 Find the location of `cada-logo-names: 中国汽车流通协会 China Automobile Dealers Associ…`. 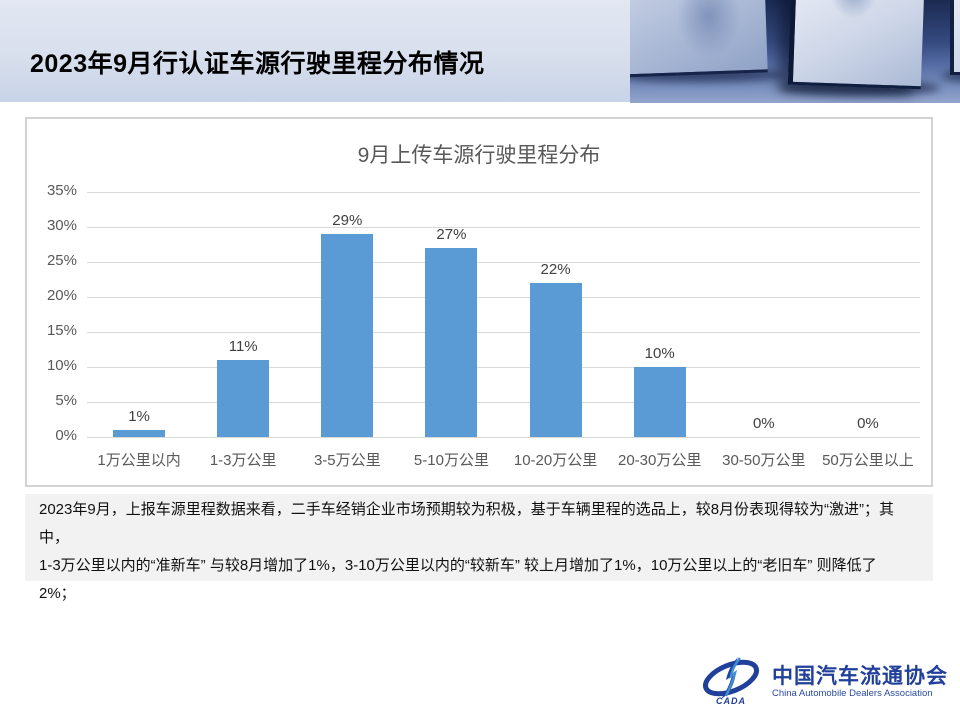

cada-logo-names: 中国汽车流通协会 China Automobile Dealers Associ… is located at coordinates (860, 682).